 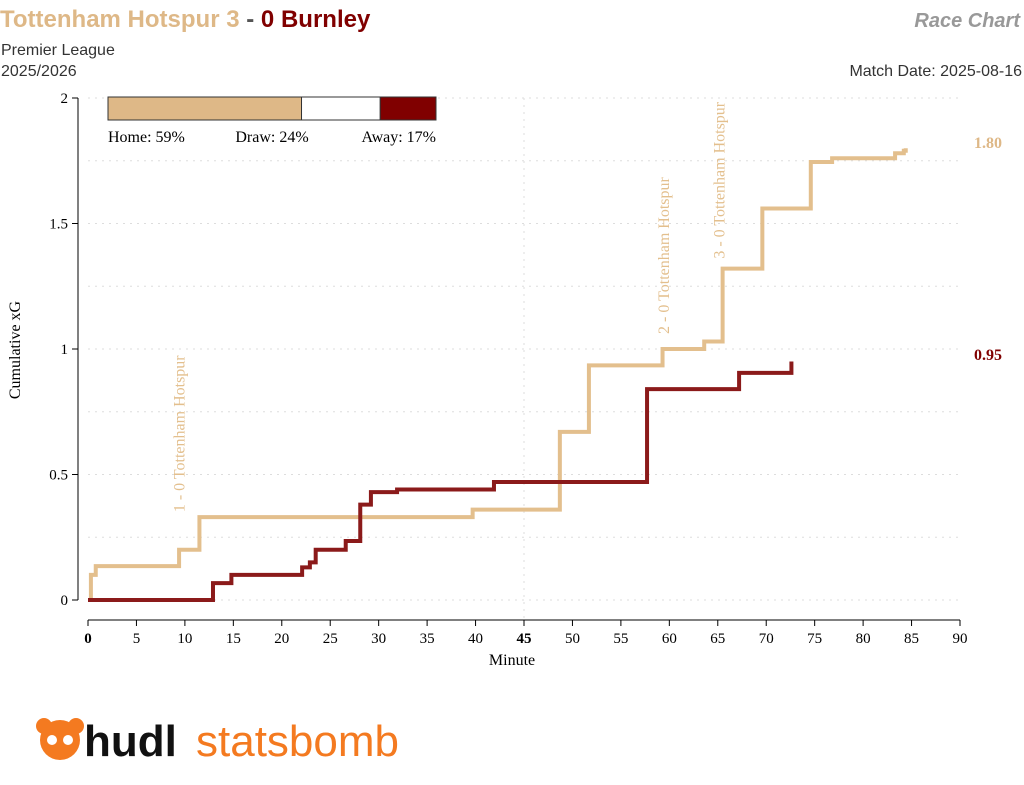 I want to click on competition: Premier League, so click(x=58, y=50).